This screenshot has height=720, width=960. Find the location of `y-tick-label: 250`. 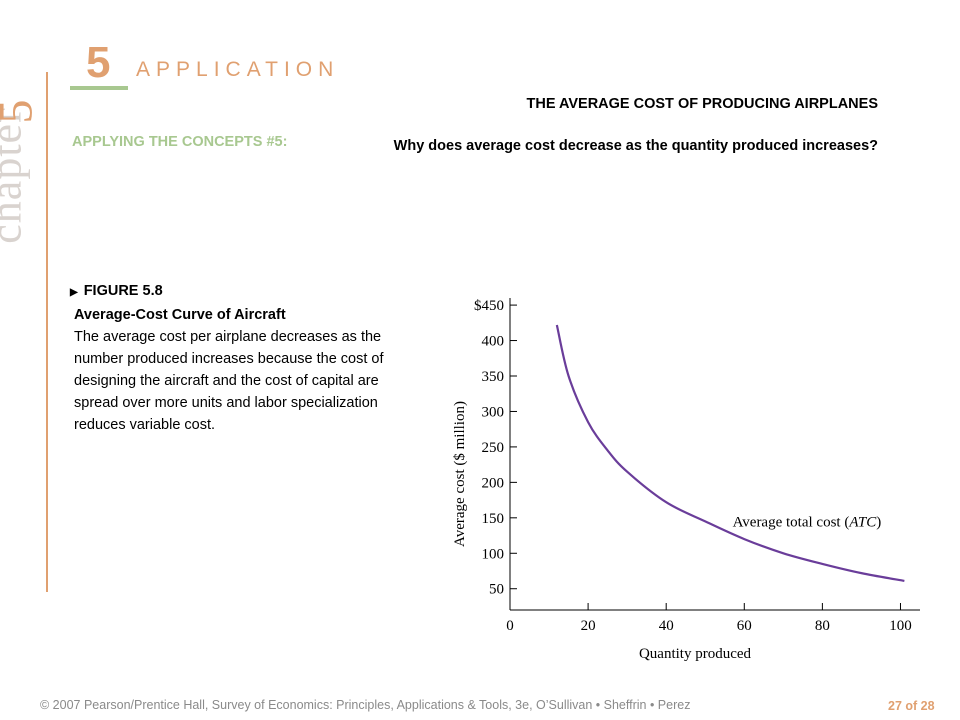

y-tick-label: 250 is located at coordinates (493, 448).